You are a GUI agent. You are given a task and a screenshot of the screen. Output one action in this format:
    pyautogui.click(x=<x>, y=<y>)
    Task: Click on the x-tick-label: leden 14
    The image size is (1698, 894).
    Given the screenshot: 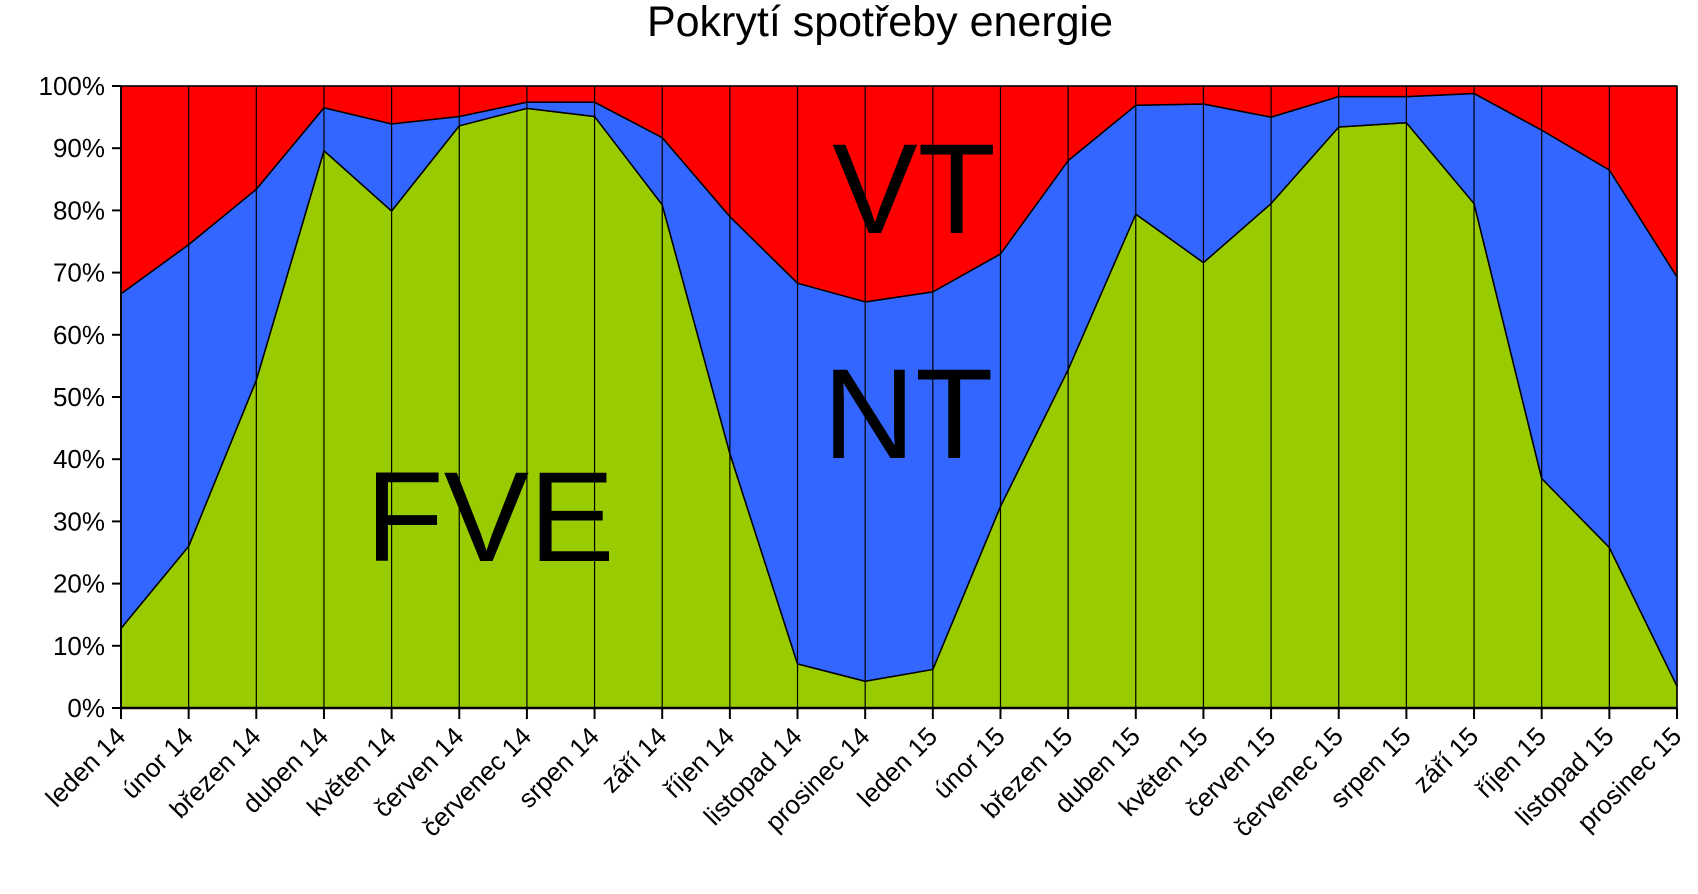 What is the action you would take?
    pyautogui.click(x=85, y=767)
    